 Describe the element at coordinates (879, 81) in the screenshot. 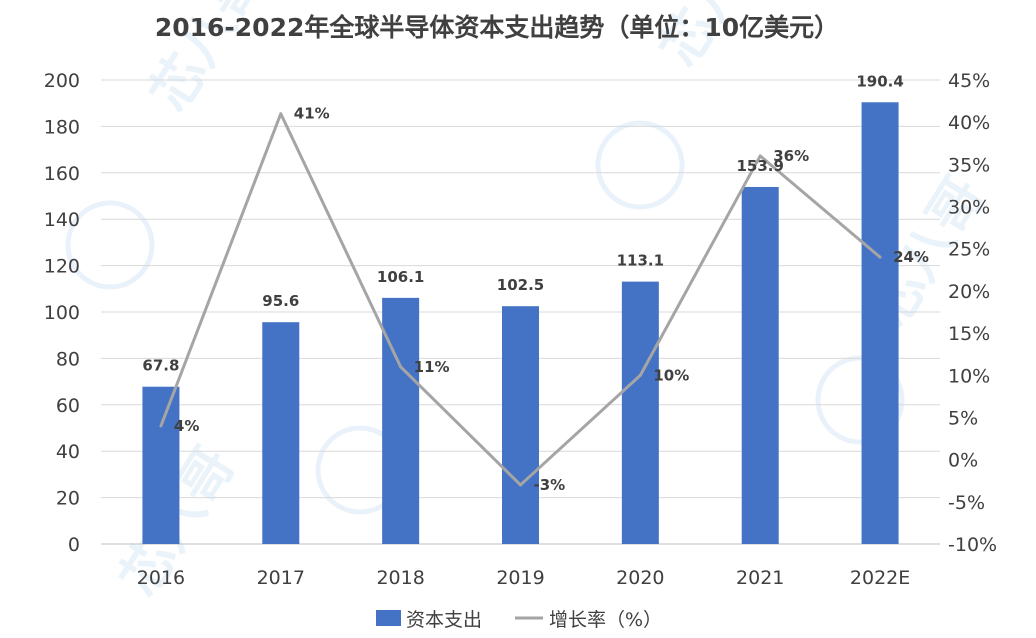

I see `bar-value-label: 190.4` at that location.